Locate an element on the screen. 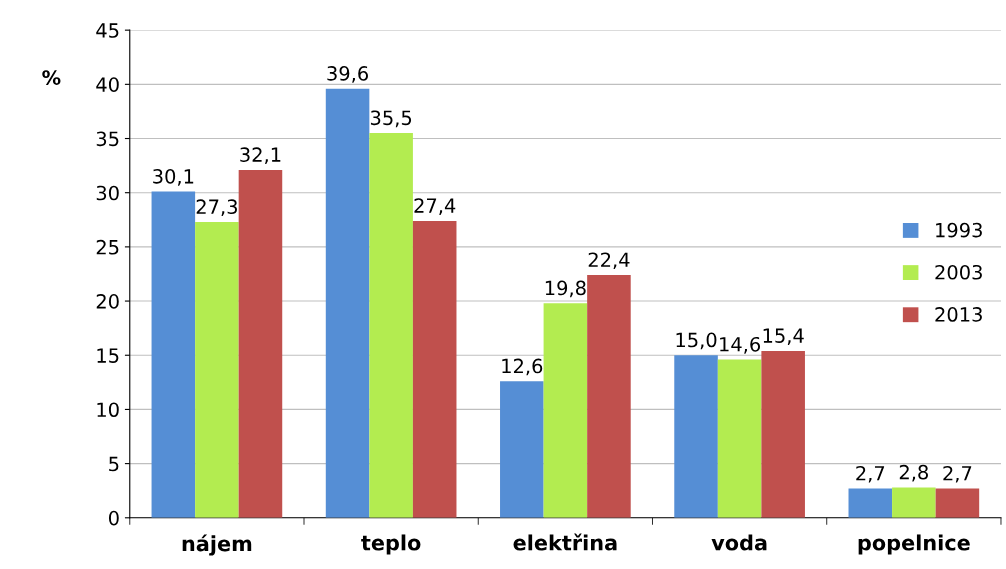  x-tick-label: voda is located at coordinates (739, 542).